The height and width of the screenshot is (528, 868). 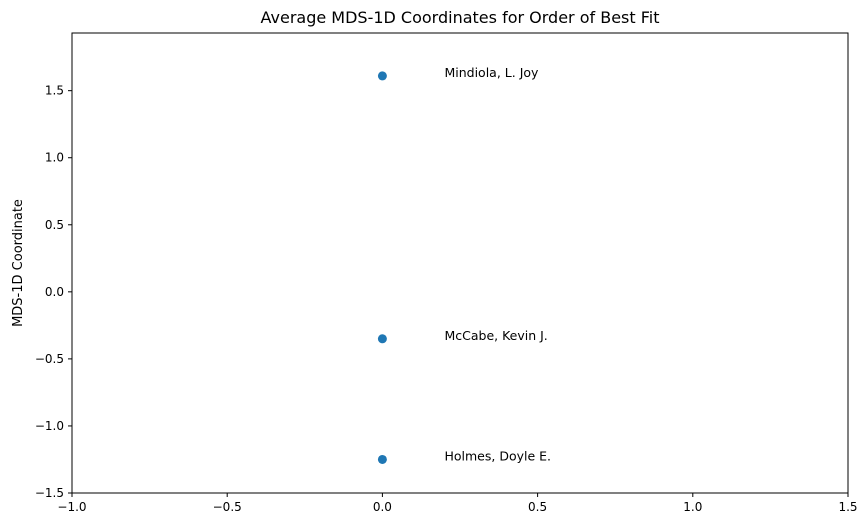 I want to click on x-tick-label: 0.5, so click(x=537, y=507).